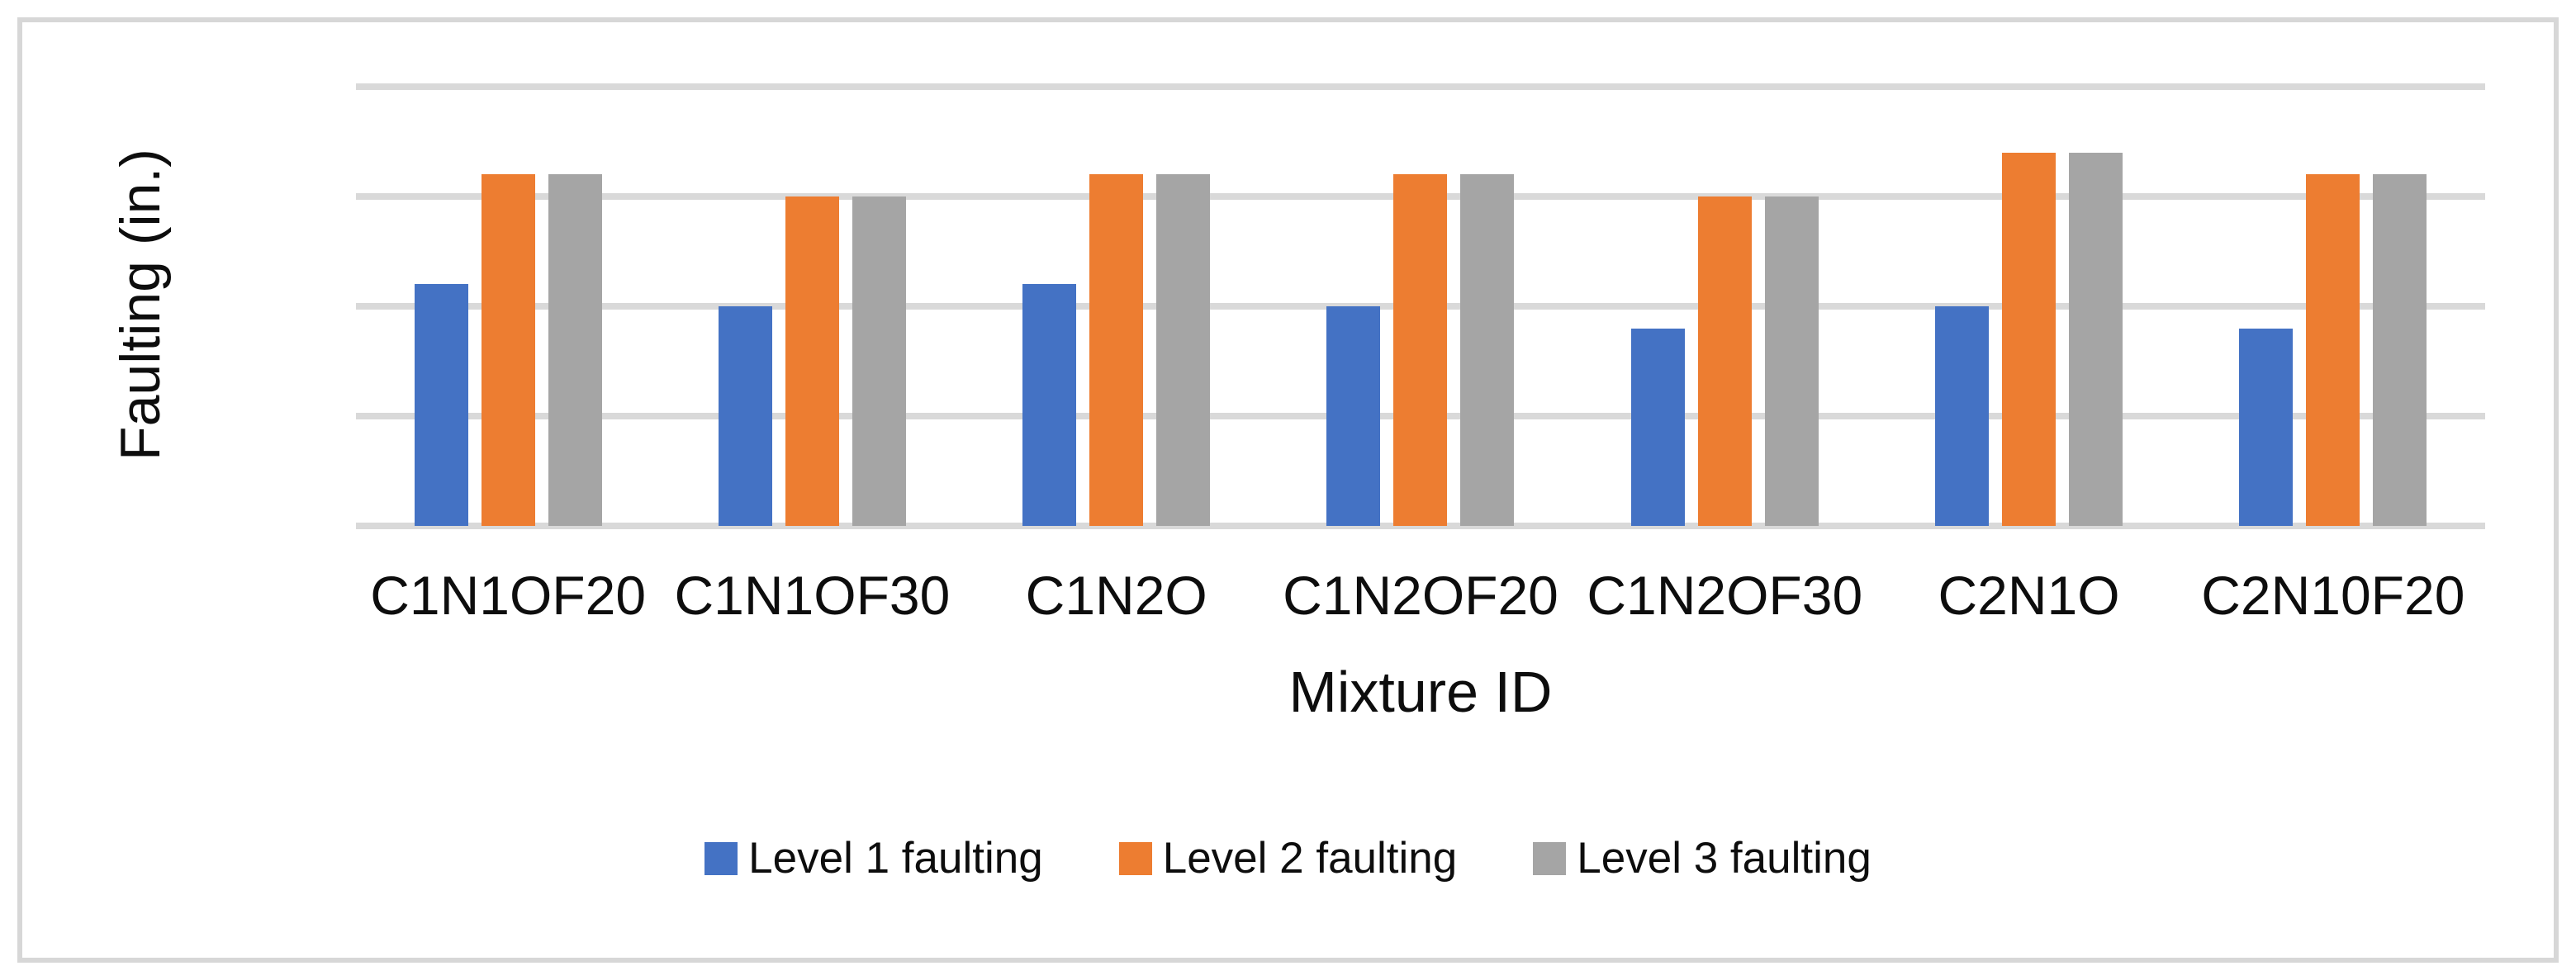  Describe the element at coordinates (812, 595) in the screenshot. I see `x-tick-label: C1N1OF30` at that location.